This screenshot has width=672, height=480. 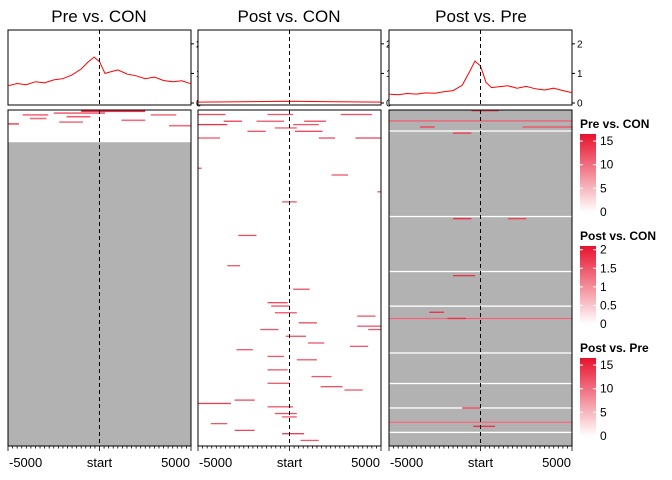 What do you see at coordinates (289, 16) in the screenshot?
I see `panel-title-2: Post vs. CON` at bounding box center [289, 16].